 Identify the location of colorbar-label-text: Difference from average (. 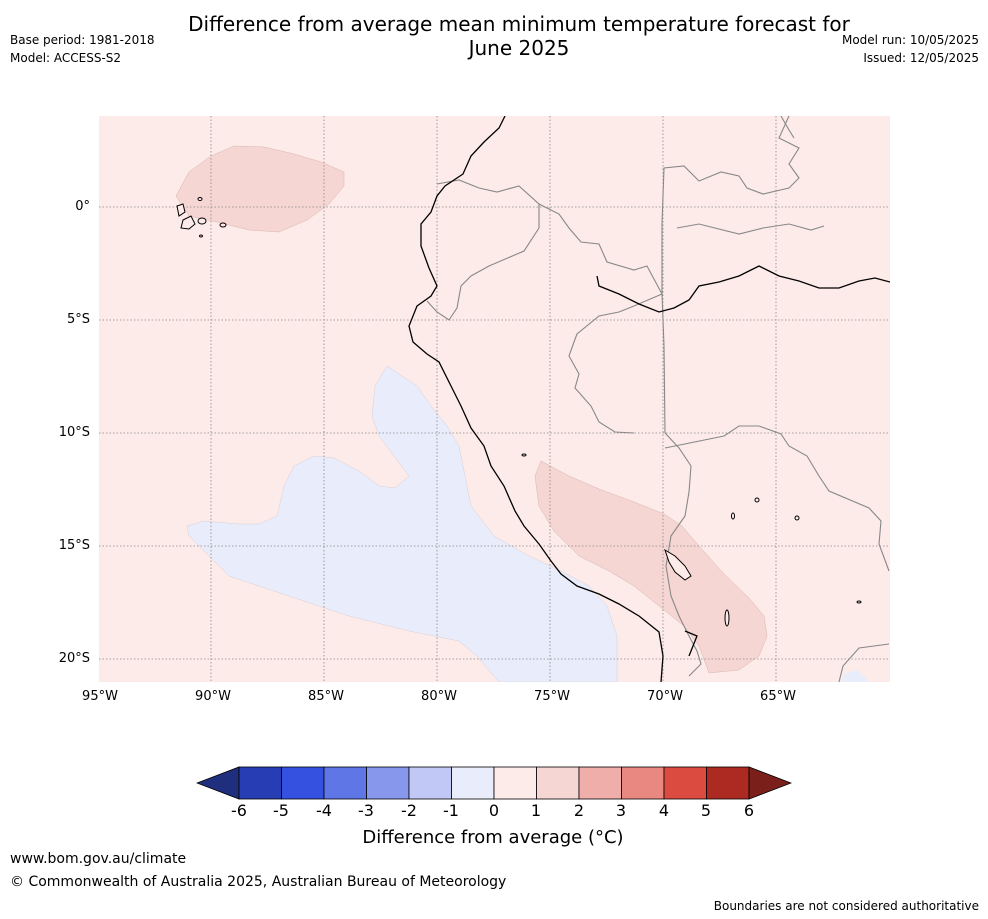
(478, 837).